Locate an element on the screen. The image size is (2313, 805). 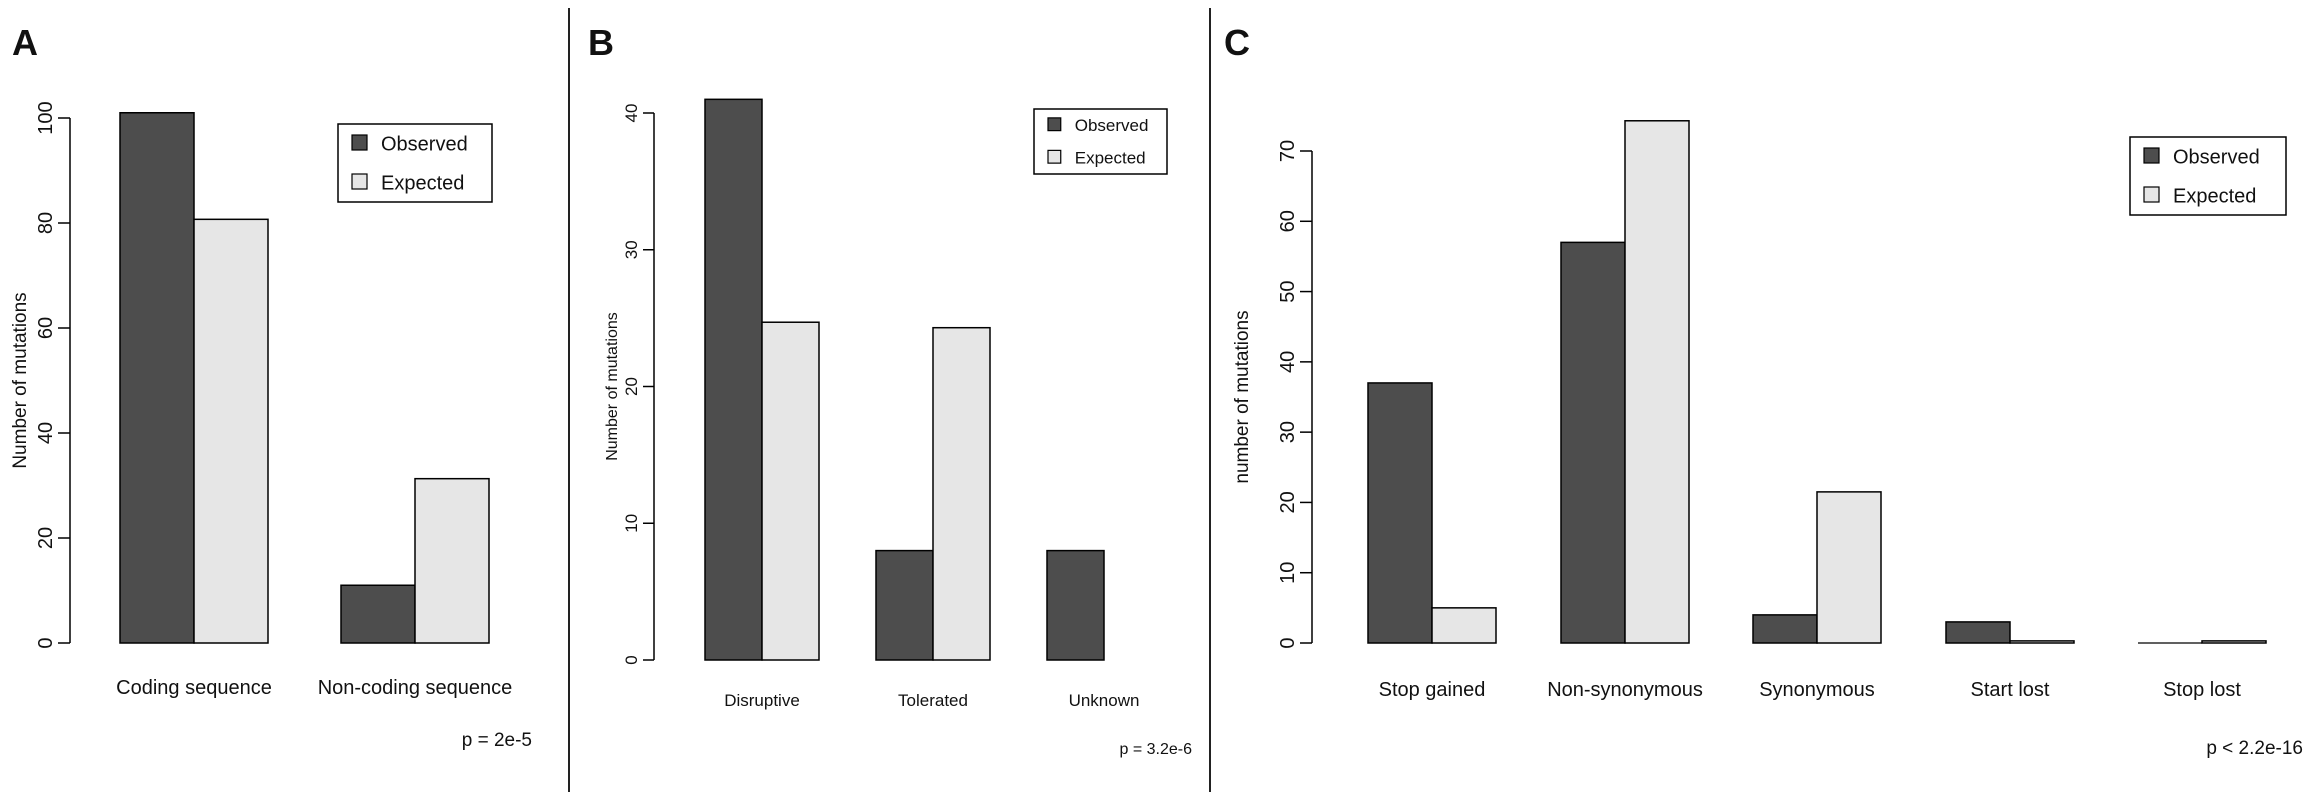
panel-divider-bc is located at coordinates (1210, 400).